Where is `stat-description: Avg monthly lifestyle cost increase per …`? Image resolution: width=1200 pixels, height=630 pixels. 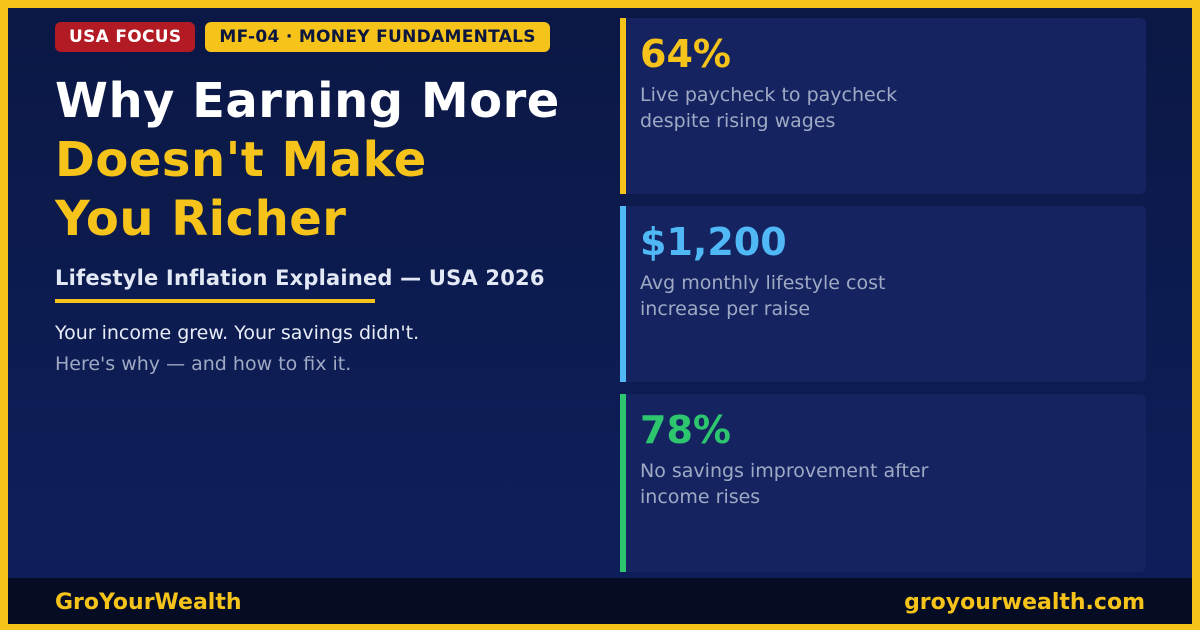 stat-description: Avg monthly lifestyle cost increase per … is located at coordinates (763, 296).